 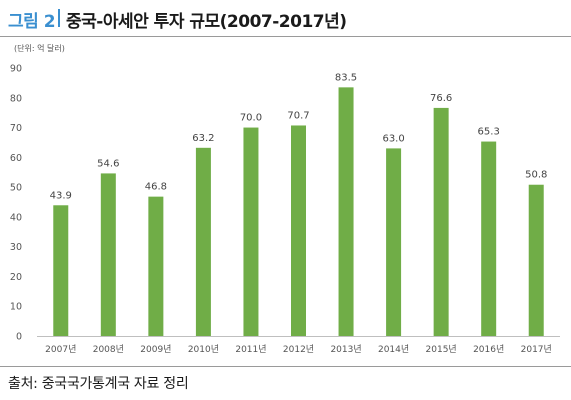 I want to click on data-label: 70.7, so click(x=298, y=115).